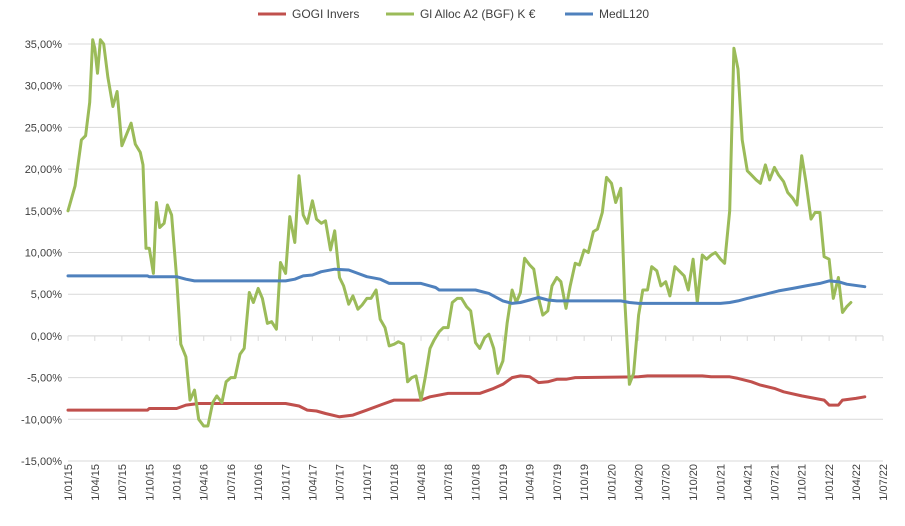 This screenshot has height=526, width=905. Describe the element at coordinates (624, 14) in the screenshot. I see `legend-label-2: MedL120` at that location.